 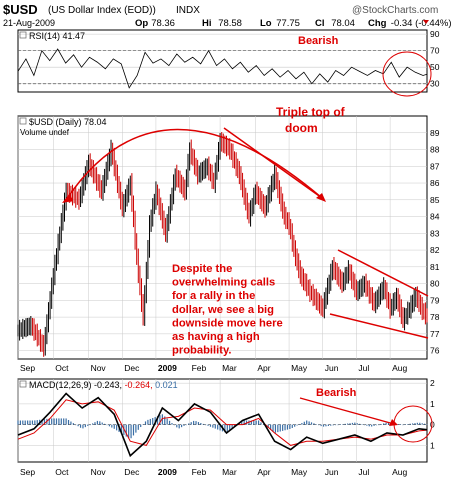 What do you see at coordinates (222, 425) in the screenshot?
I see `macd-line` at bounding box center [222, 425].